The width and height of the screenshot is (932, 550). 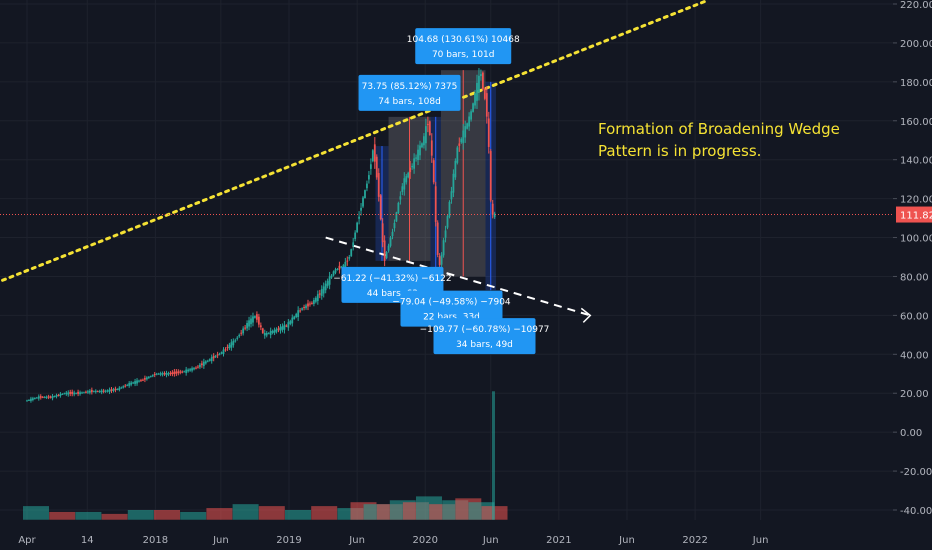 I want to click on y-tick-label: 140.00, so click(x=916, y=161).